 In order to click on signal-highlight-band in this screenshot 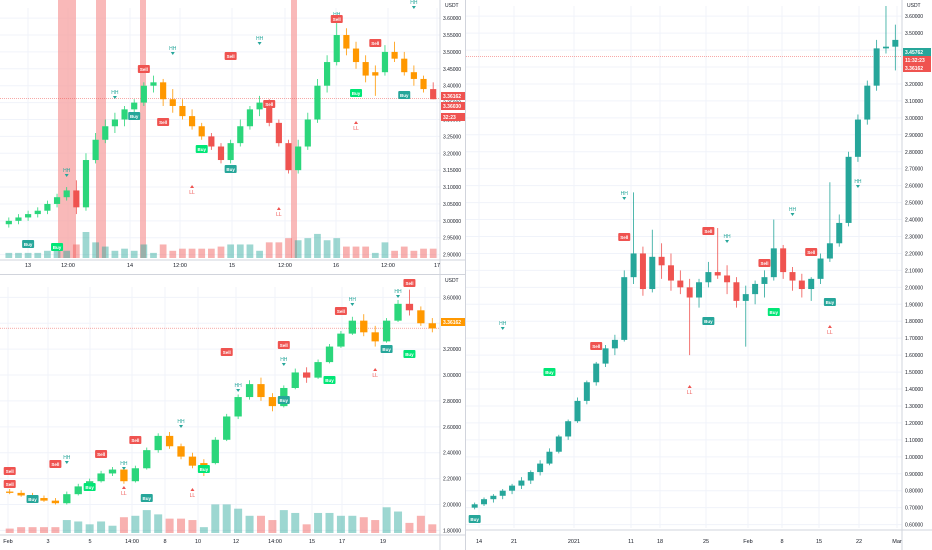, I will do `click(67, 129)`.